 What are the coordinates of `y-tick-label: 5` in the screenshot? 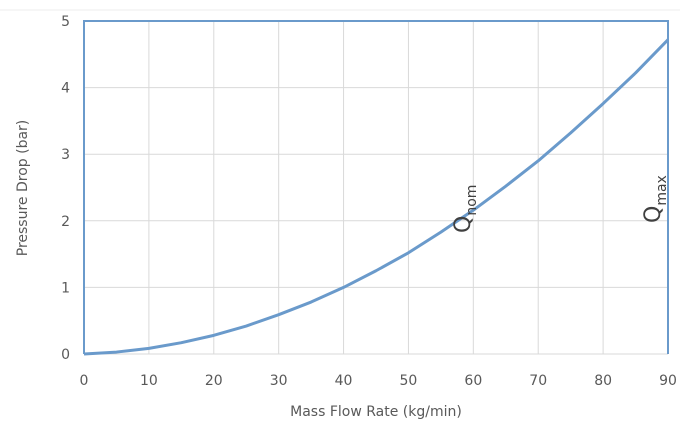 It's located at (65, 22).